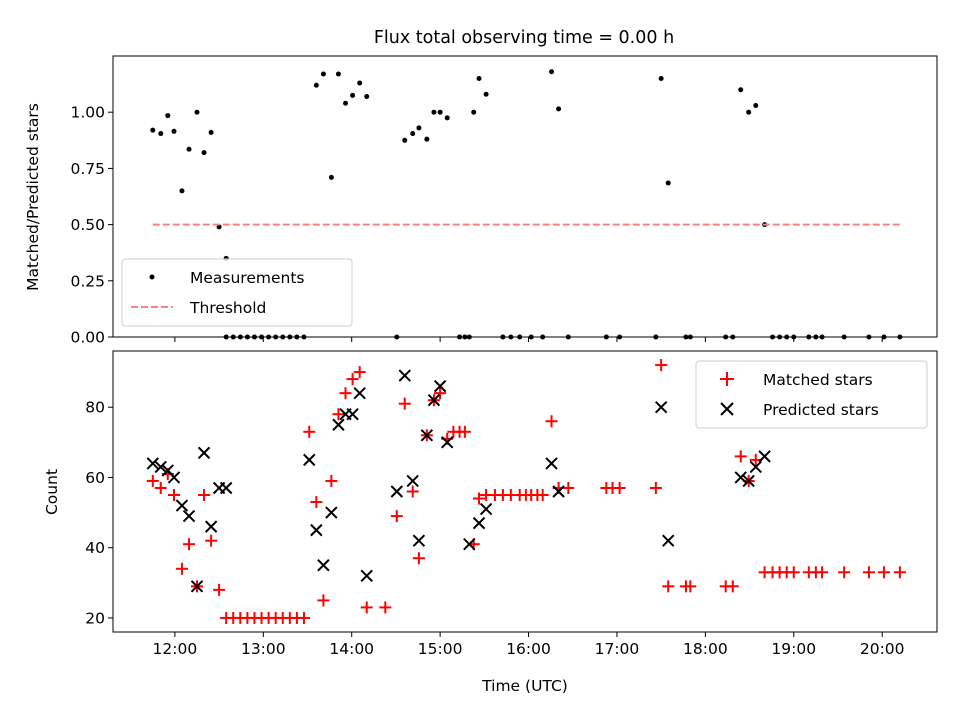 The height and width of the screenshot is (720, 960). I want to click on x-tick-label: 18:00, so click(705, 649).